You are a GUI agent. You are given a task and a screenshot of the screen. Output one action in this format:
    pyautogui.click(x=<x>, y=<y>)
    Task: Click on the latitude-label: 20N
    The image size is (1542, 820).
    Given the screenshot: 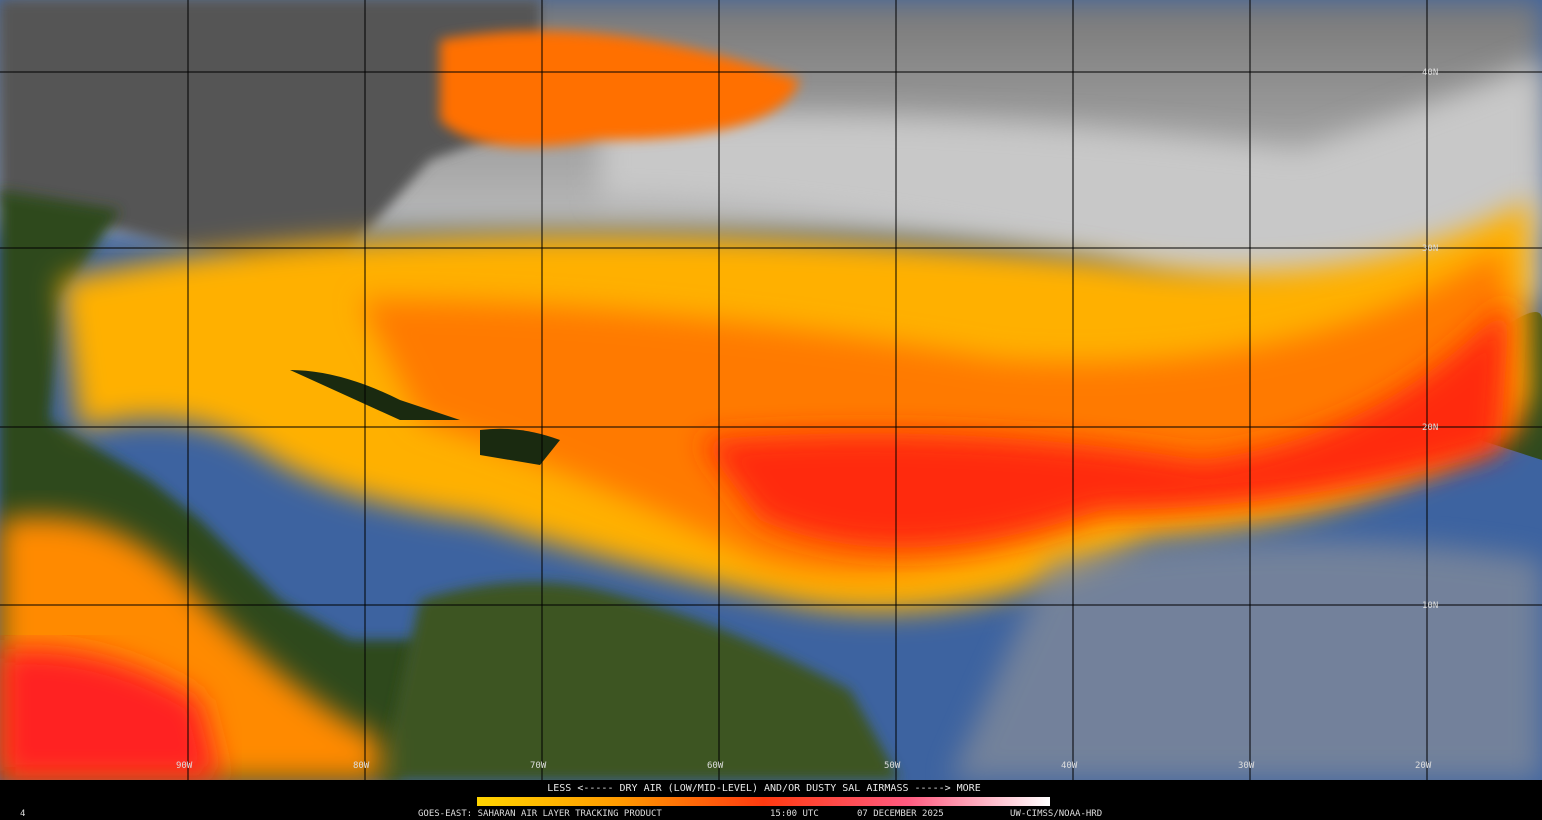 What is the action you would take?
    pyautogui.click(x=1430, y=428)
    